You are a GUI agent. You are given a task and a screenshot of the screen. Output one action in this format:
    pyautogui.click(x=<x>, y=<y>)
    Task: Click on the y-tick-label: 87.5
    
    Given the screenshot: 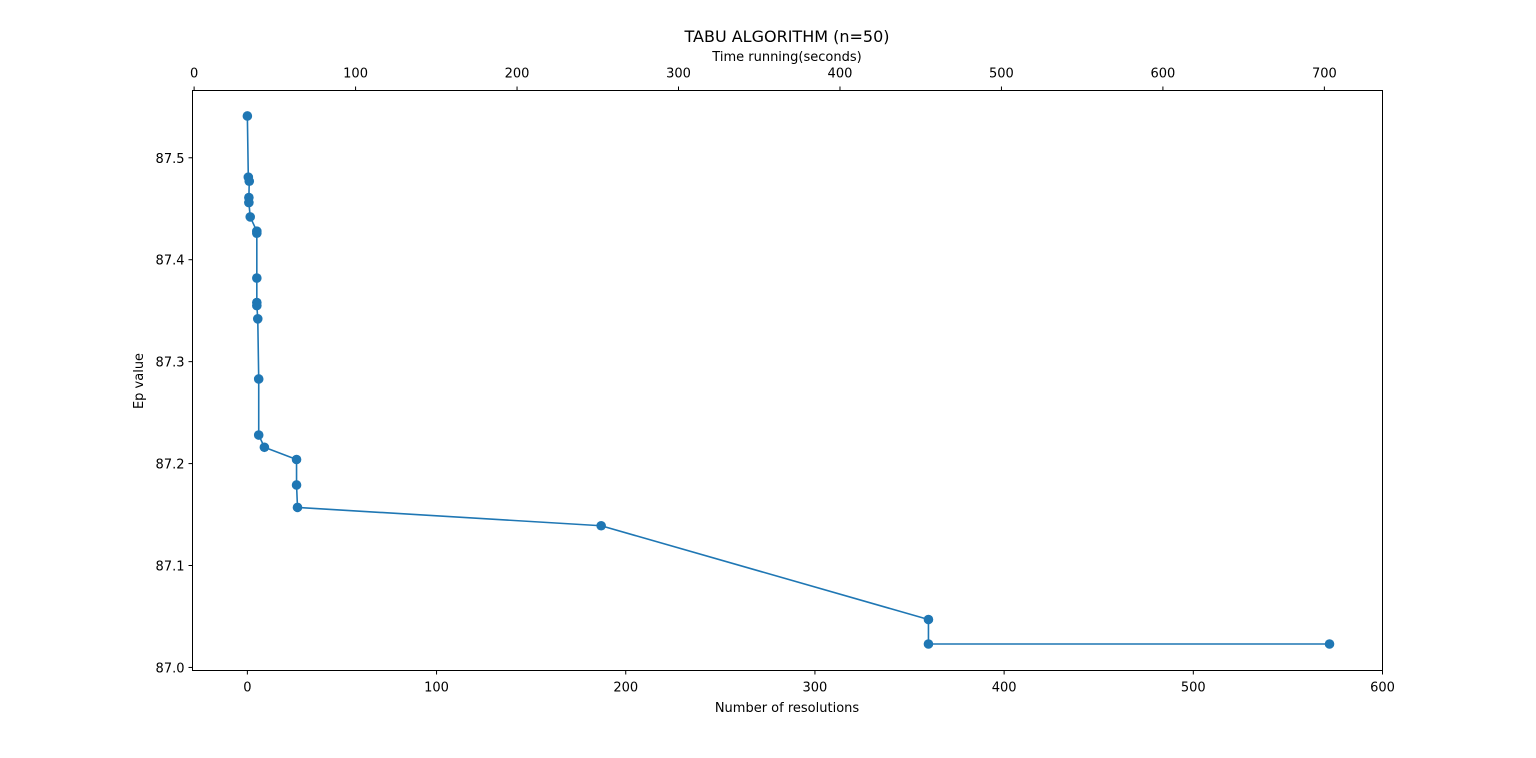 What is the action you would take?
    pyautogui.click(x=170, y=159)
    